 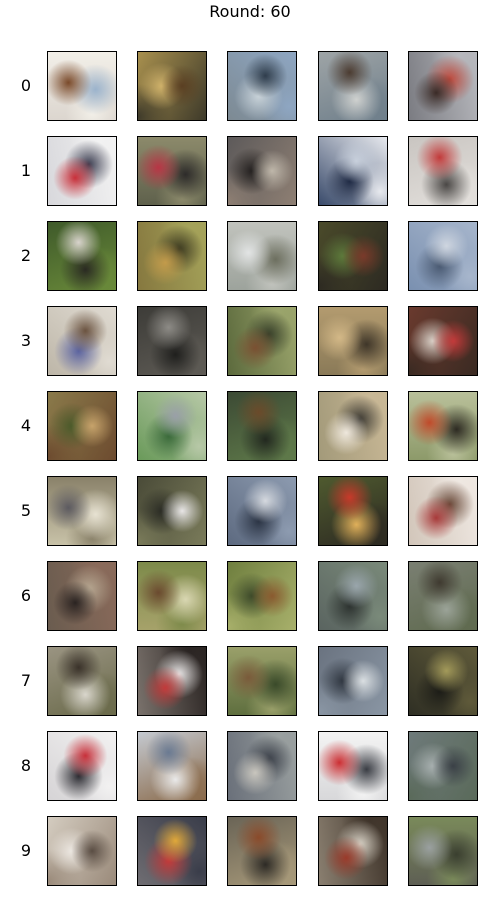 I want to click on figure-title: Round: 60, so click(x=250, y=11).